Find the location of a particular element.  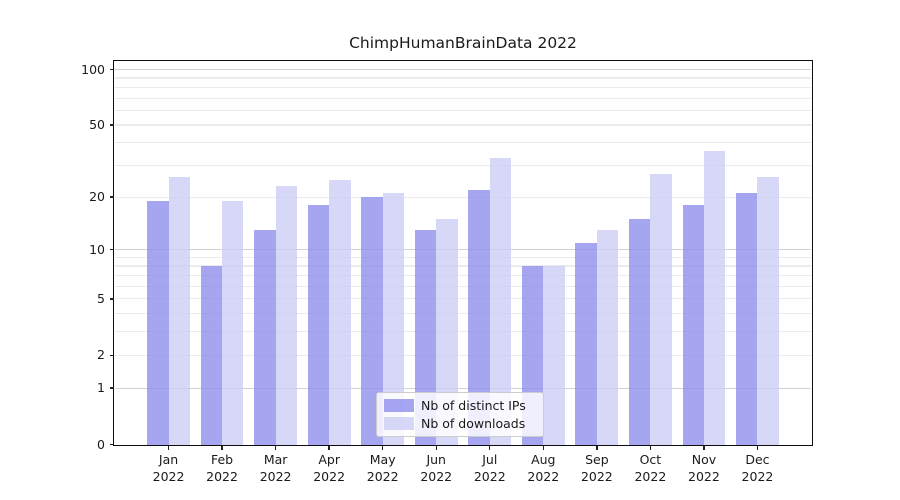

x-tick-label-jun: Jun 2022 is located at coordinates (436, 468).